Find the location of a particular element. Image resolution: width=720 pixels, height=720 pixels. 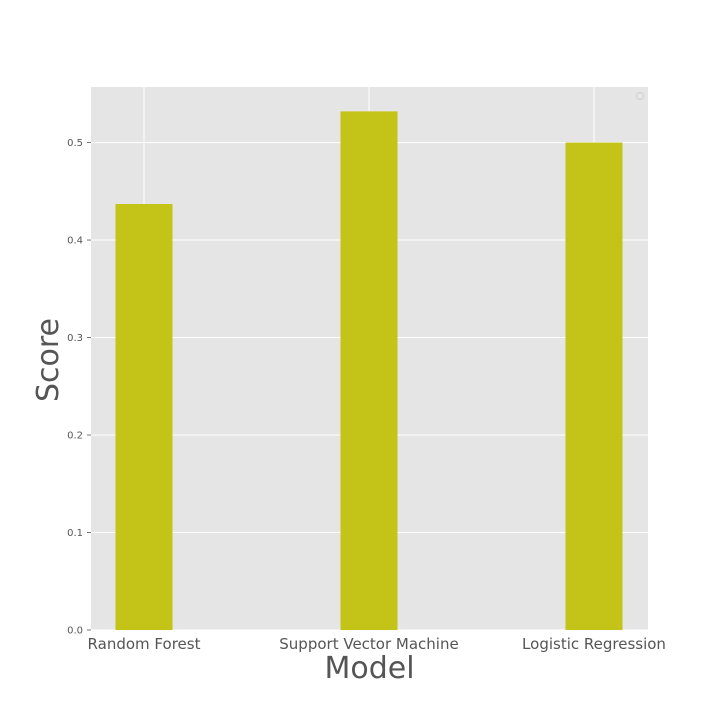

legend-marker-icon is located at coordinates (640, 96).